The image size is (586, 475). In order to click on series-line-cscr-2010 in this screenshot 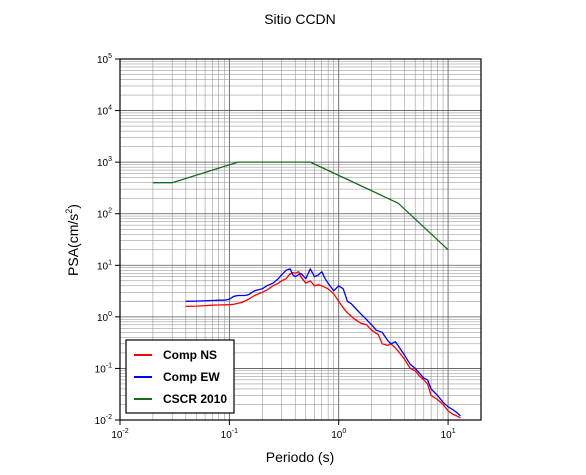, I will do `click(300, 206)`.